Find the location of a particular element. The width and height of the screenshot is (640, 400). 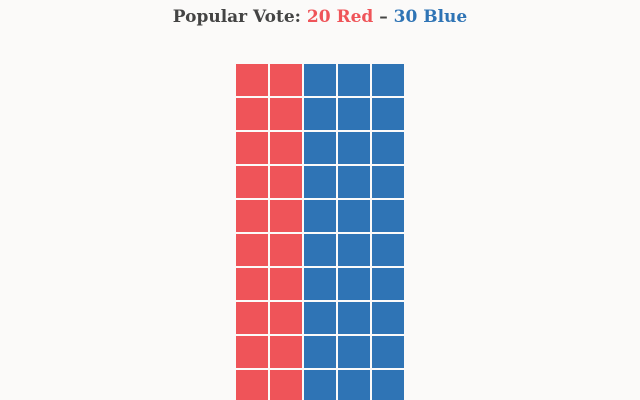

chart-title: Popular Vote: 20 Red – 30 Blue is located at coordinates (320, 17).